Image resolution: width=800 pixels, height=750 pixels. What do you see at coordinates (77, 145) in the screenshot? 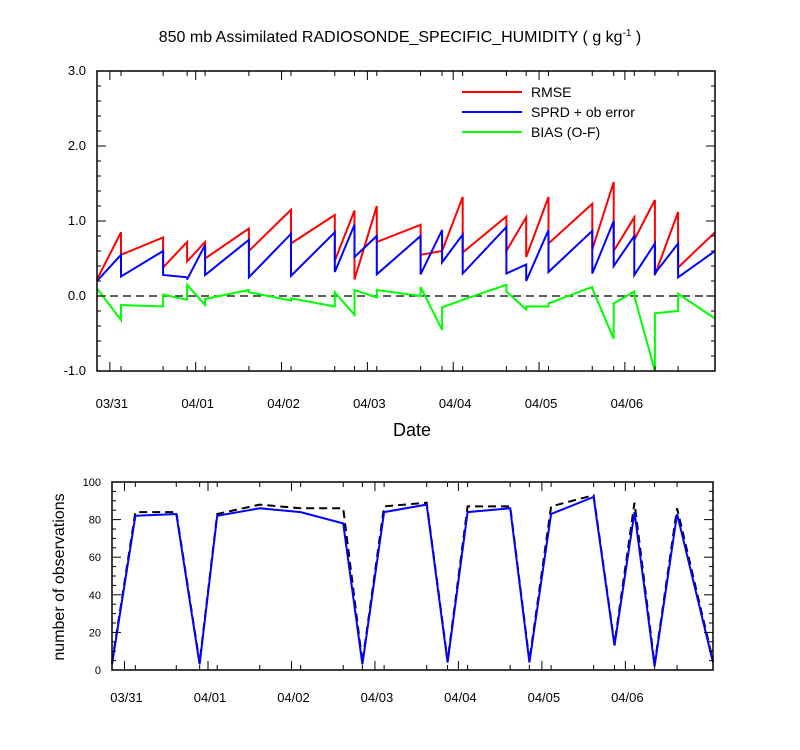
I see `y-tick-label: 2.0` at bounding box center [77, 145].